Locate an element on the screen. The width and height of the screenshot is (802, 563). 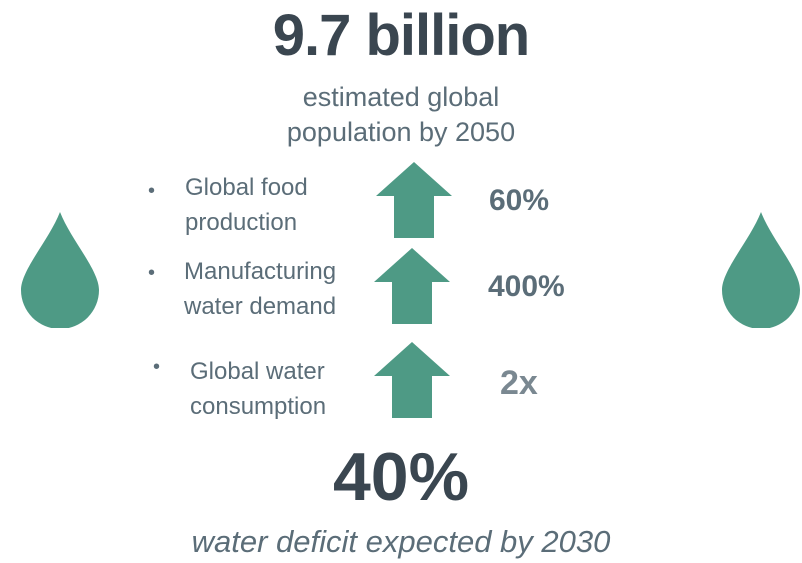
stat-label: Manufacturing water demand is located at coordinates (260, 289).